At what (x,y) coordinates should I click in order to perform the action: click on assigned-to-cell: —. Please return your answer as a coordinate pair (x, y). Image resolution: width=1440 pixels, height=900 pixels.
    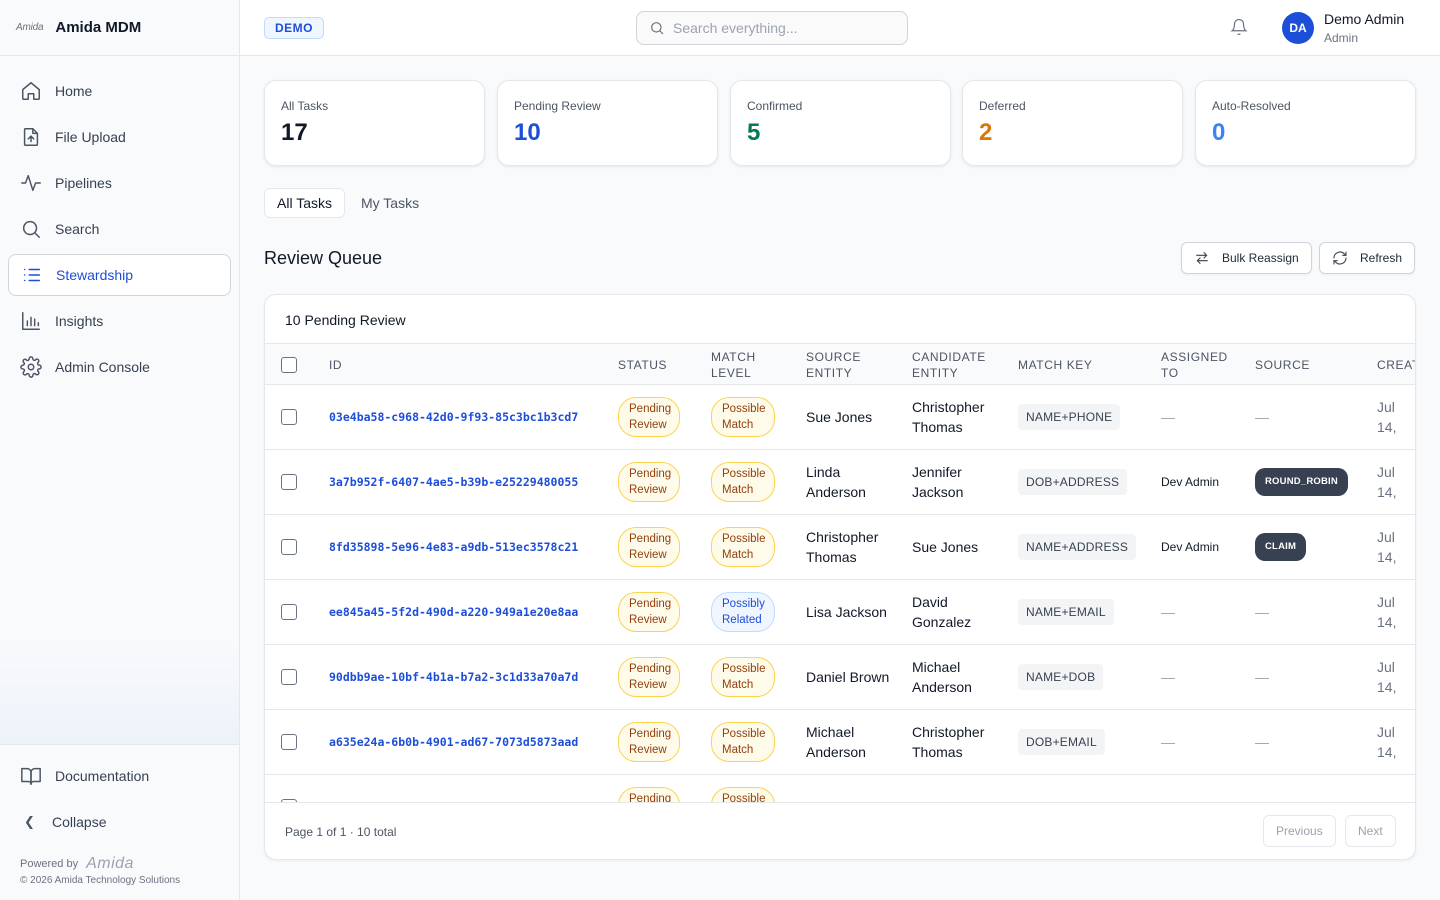
    Looking at the image, I should click on (1168, 742).